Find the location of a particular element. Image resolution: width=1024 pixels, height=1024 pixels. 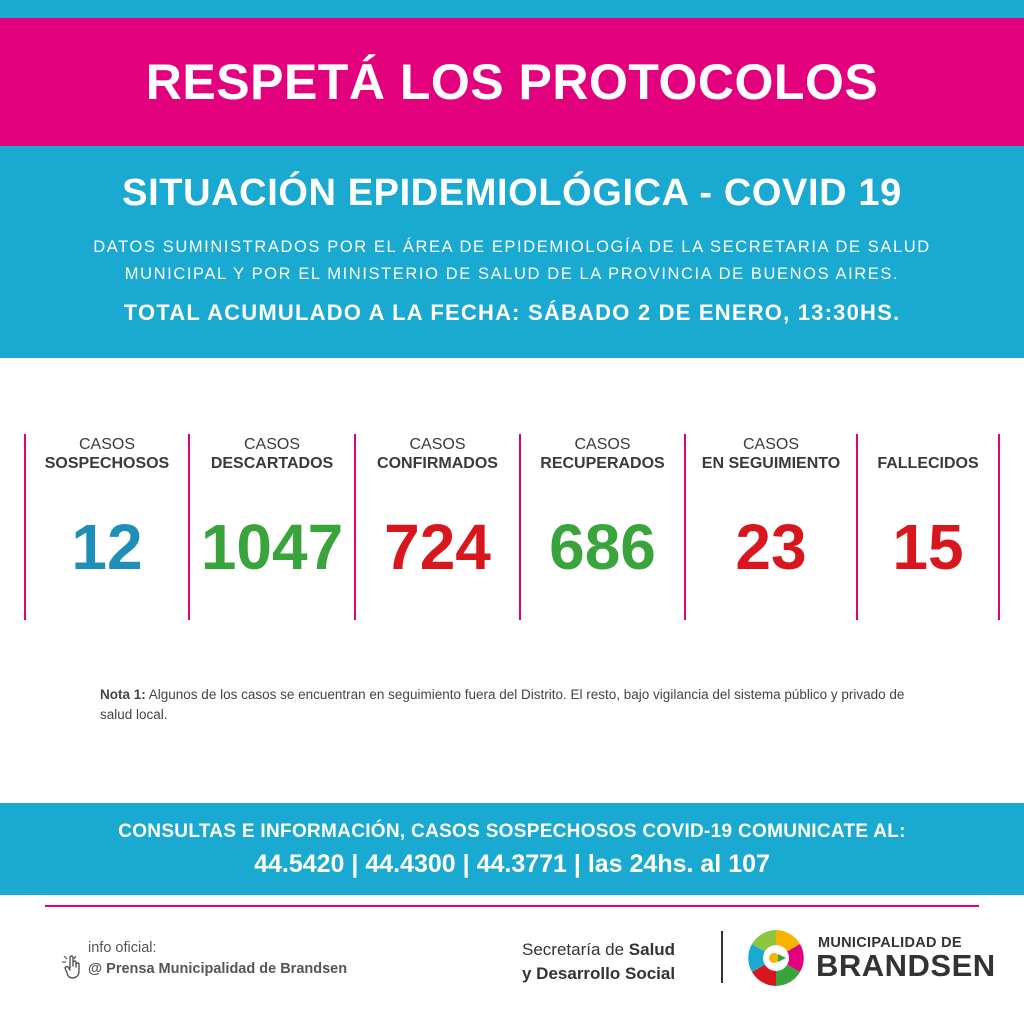

stat-value: 724 is located at coordinates (437, 547).